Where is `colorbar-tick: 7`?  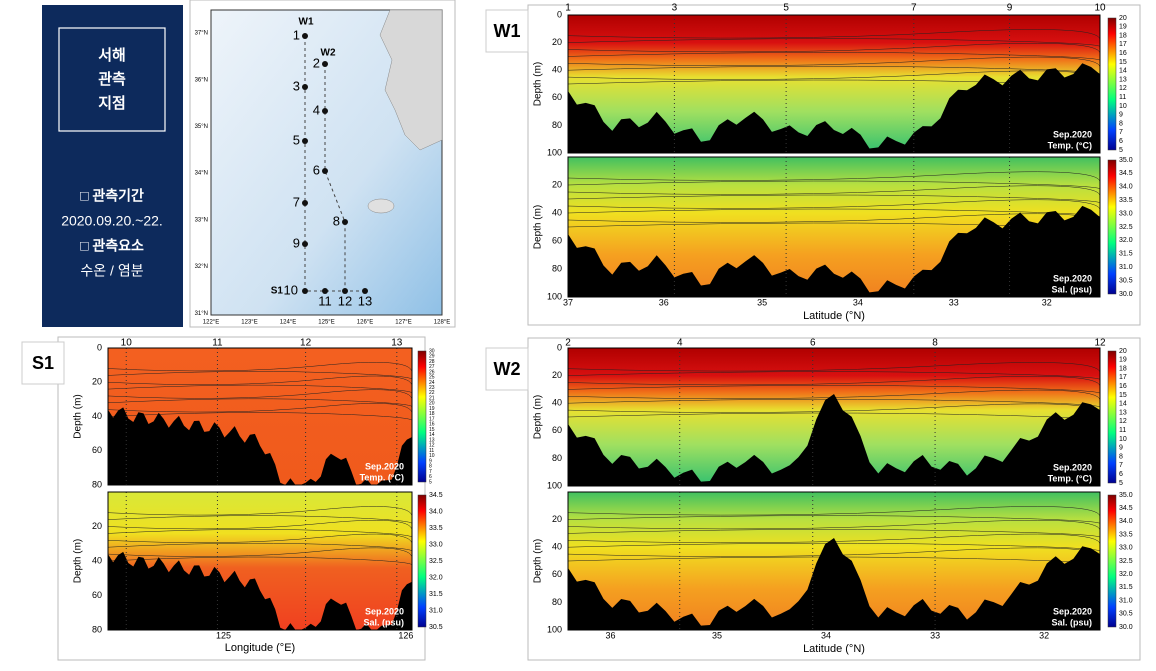
colorbar-tick: 7 is located at coordinates (1121, 132).